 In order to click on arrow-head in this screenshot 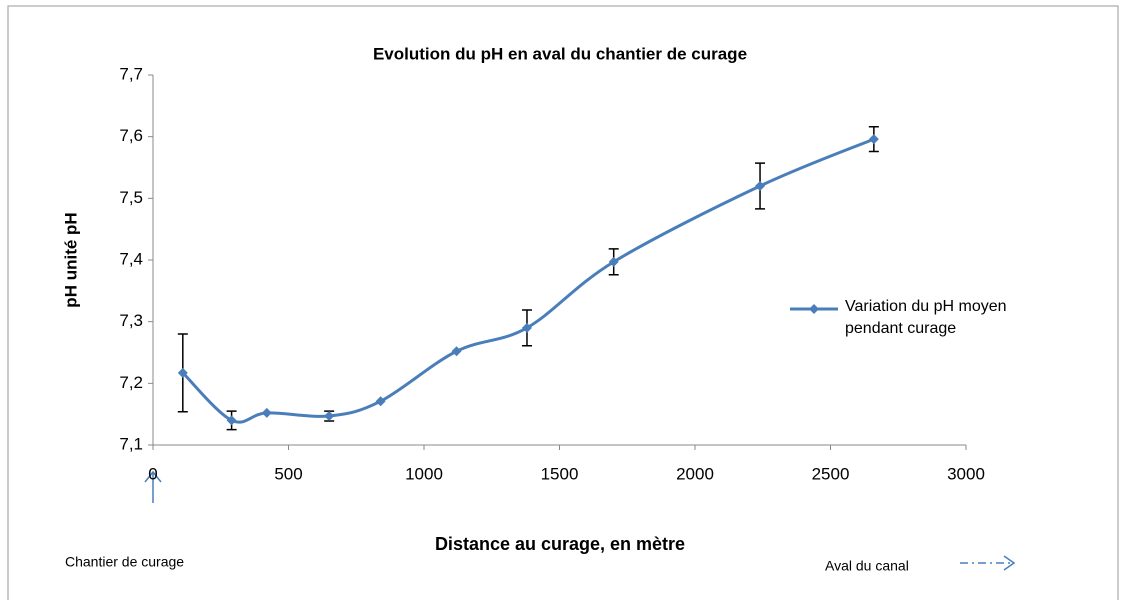, I will do `click(1009, 563)`.